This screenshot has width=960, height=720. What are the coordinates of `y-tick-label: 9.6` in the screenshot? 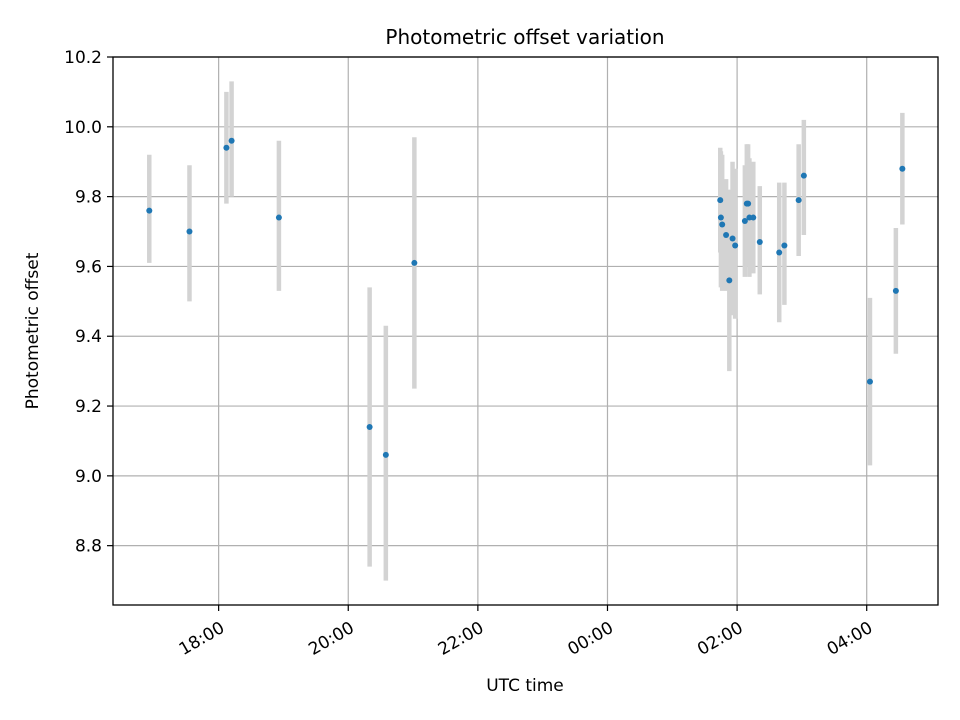 It's located at (88, 267).